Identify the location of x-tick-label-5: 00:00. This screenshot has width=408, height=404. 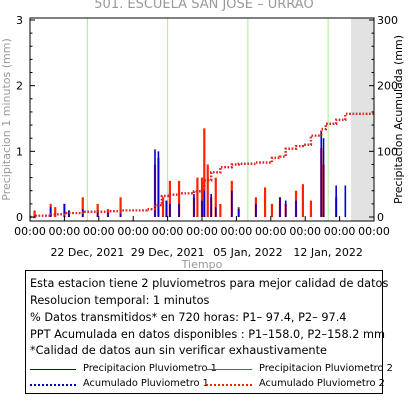
(202, 231).